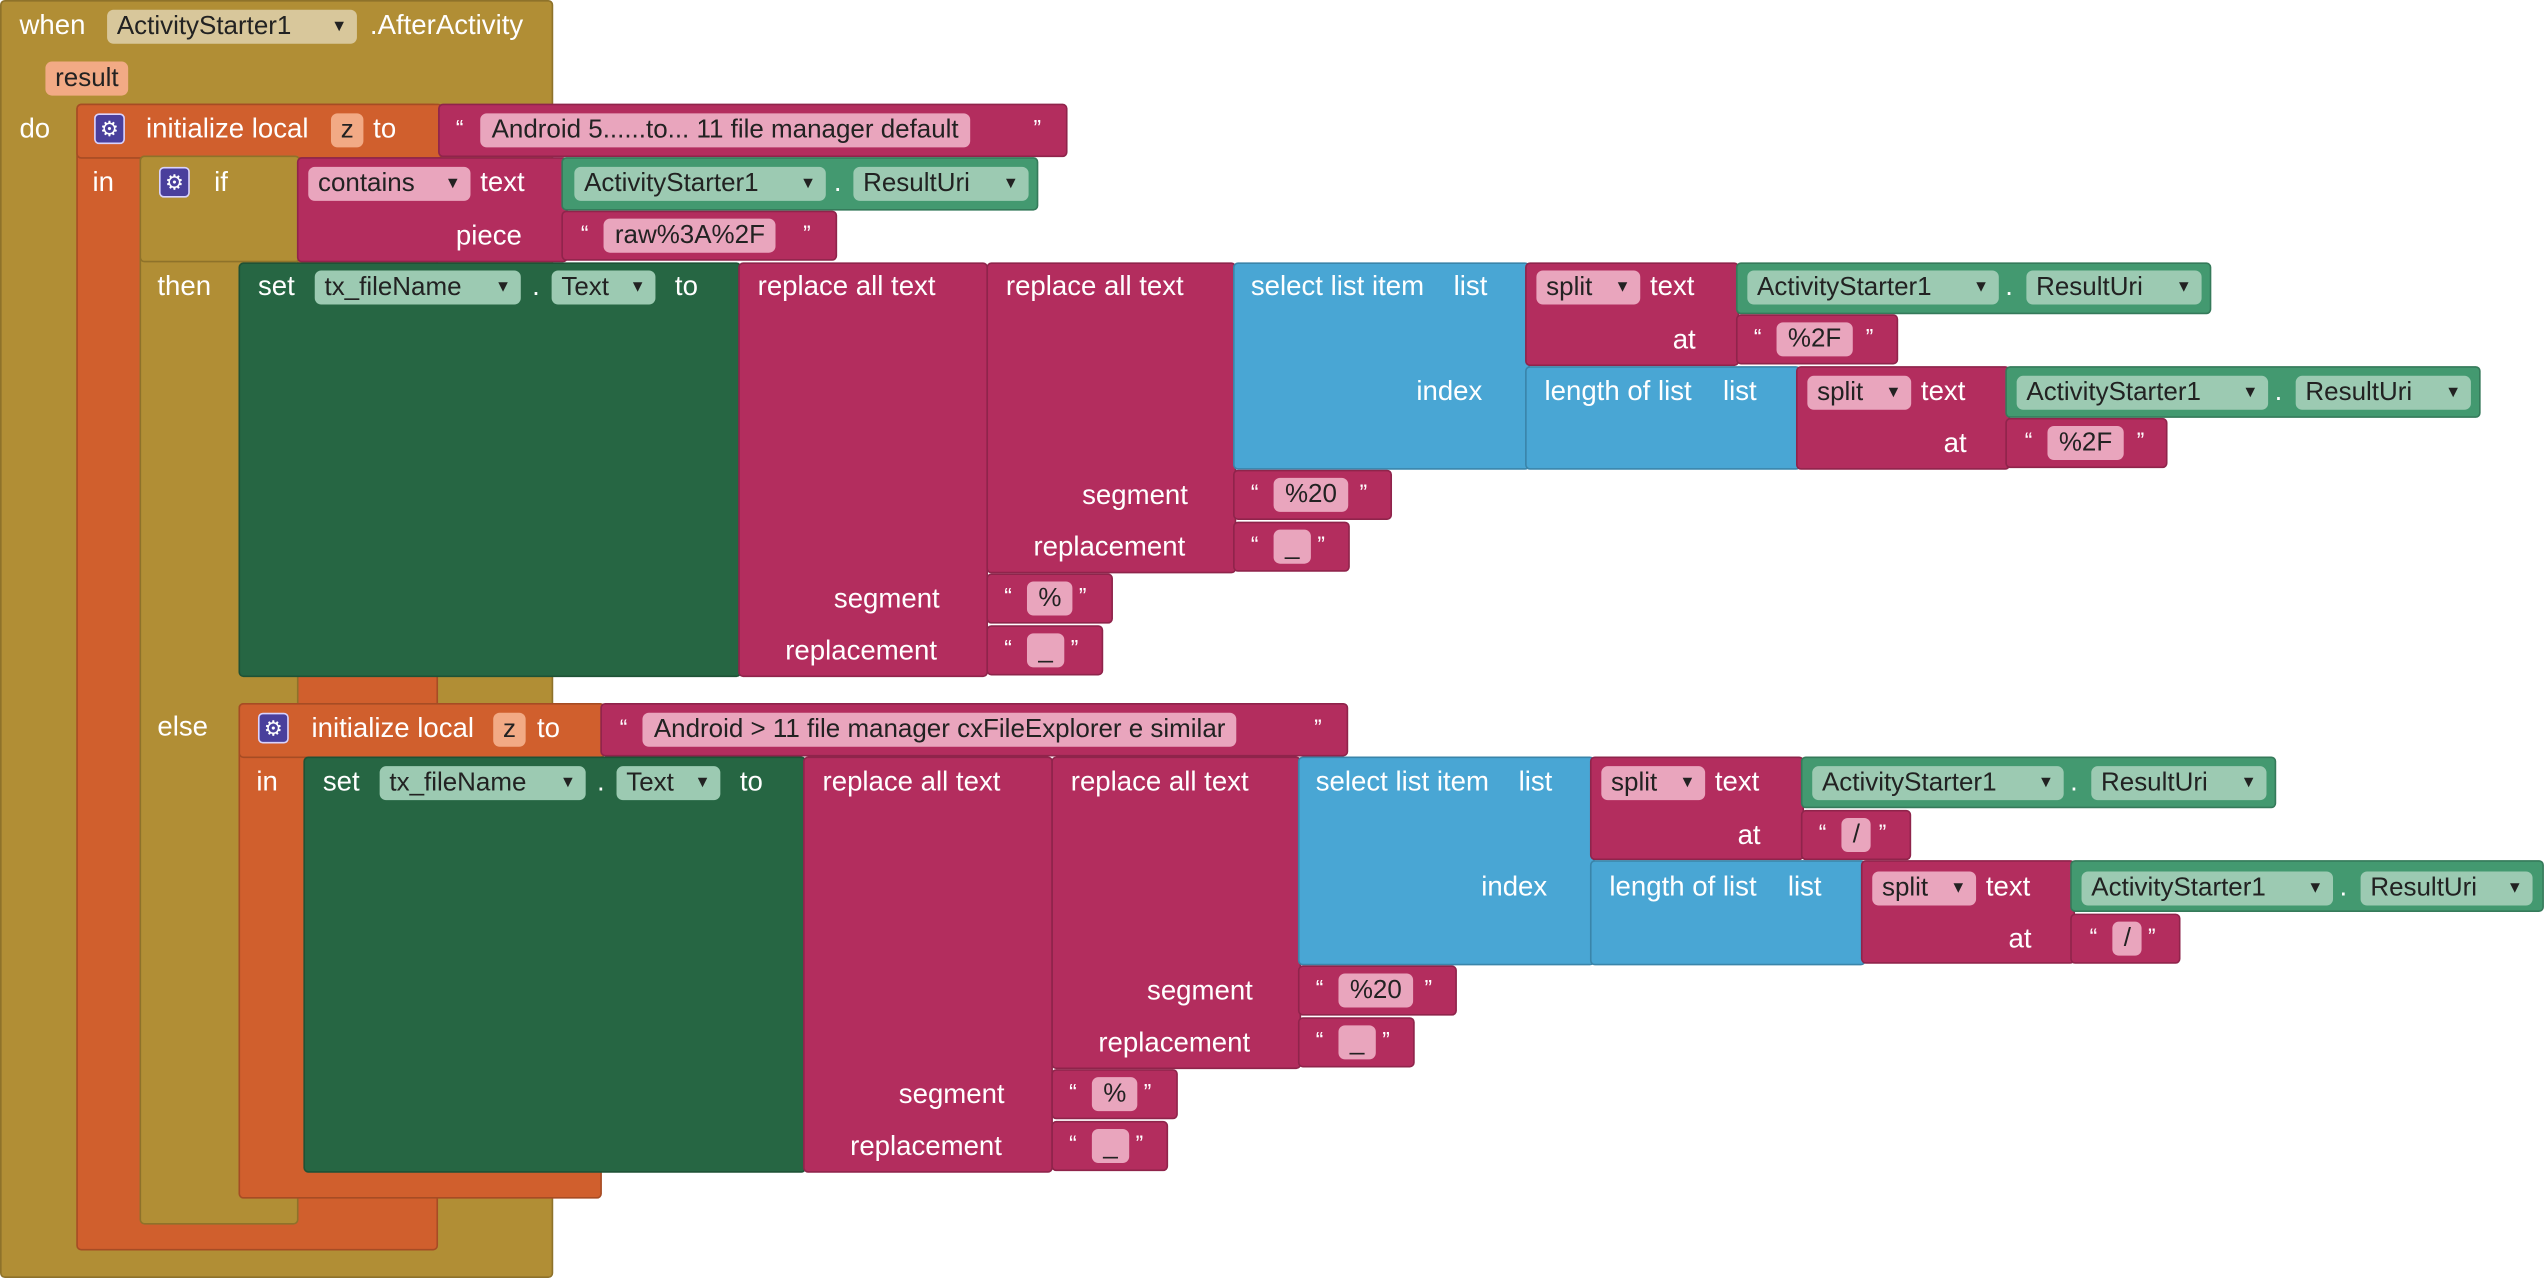 Image resolution: width=2544 pixels, height=1278 pixels. What do you see at coordinates (103, 182) in the screenshot?
I see `in-label: in` at bounding box center [103, 182].